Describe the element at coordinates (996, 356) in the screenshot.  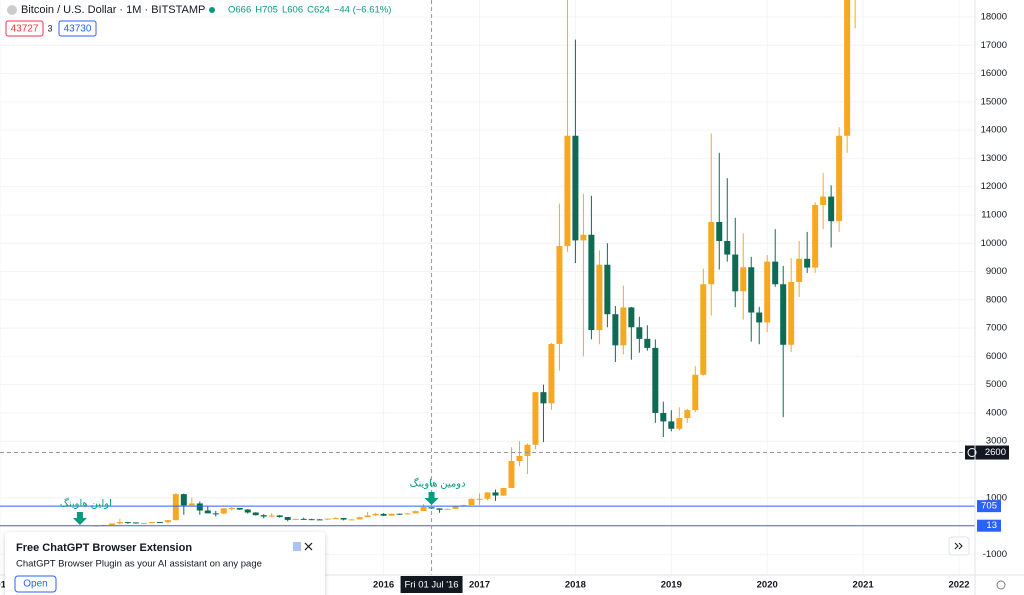
I see `y-tick-label: 6000` at that location.